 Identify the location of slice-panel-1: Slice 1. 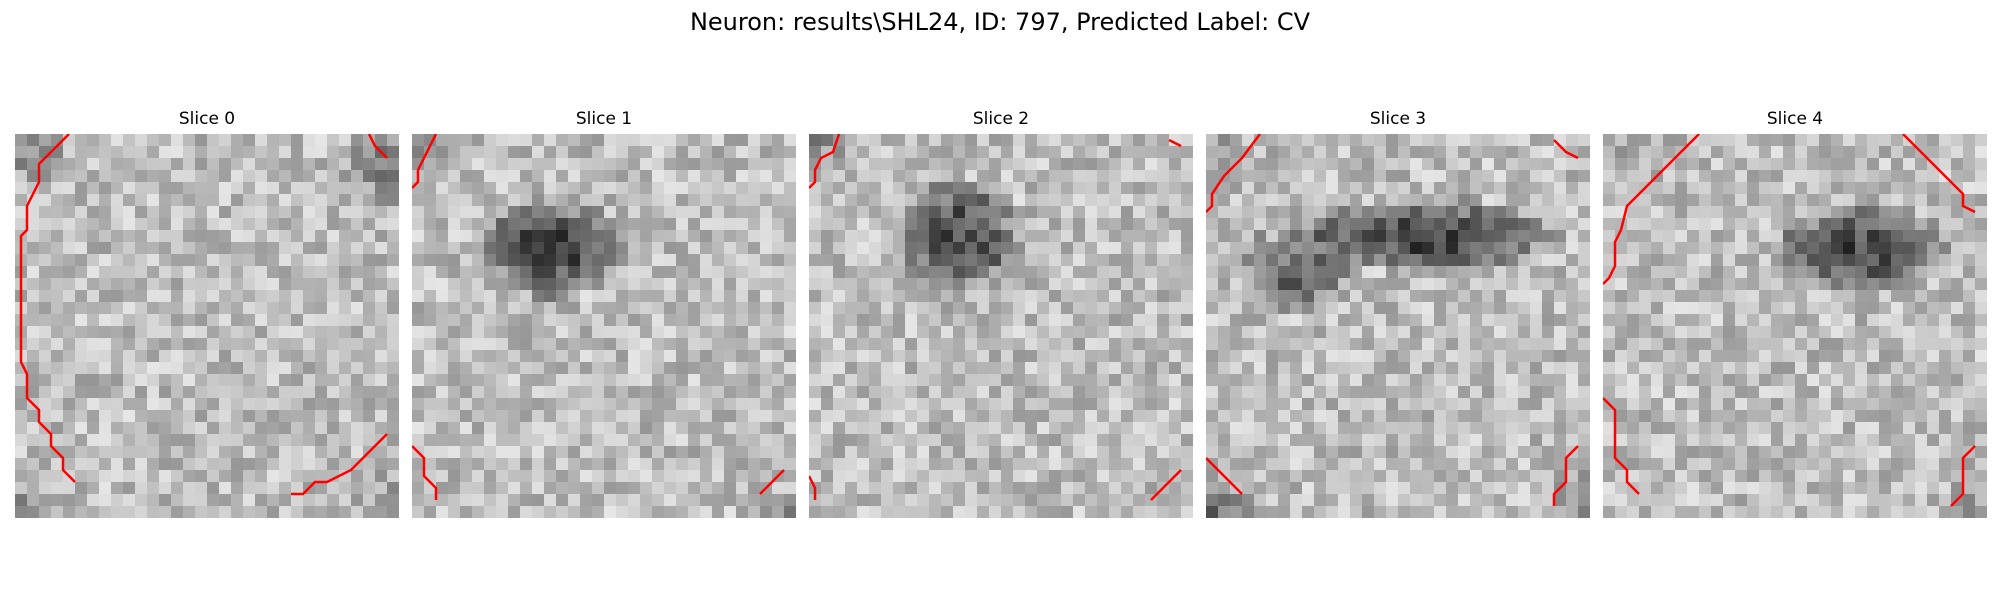
(604, 313).